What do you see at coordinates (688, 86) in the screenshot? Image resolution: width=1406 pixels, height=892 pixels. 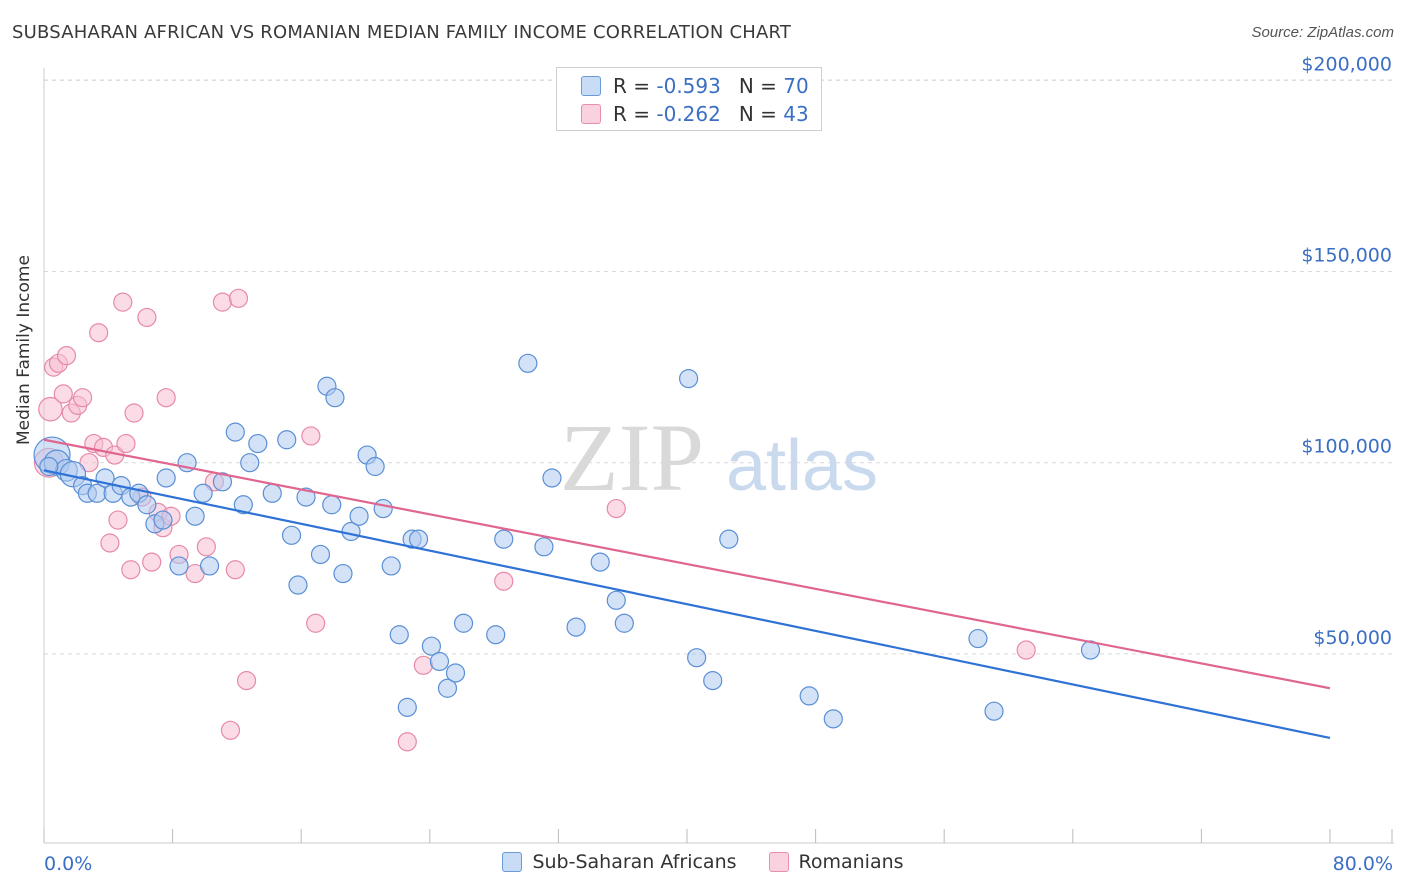 I see `r-value: -0.593` at bounding box center [688, 86].